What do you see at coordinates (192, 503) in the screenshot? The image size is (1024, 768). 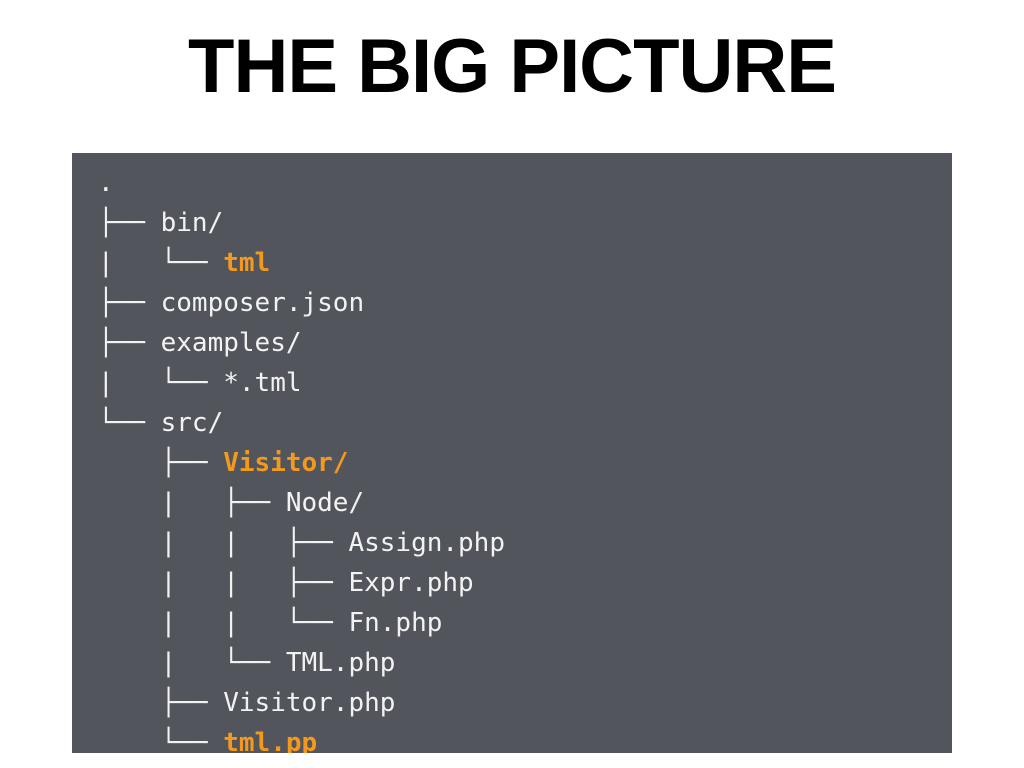 I see `tree-branch-prefix: | ├──` at bounding box center [192, 503].